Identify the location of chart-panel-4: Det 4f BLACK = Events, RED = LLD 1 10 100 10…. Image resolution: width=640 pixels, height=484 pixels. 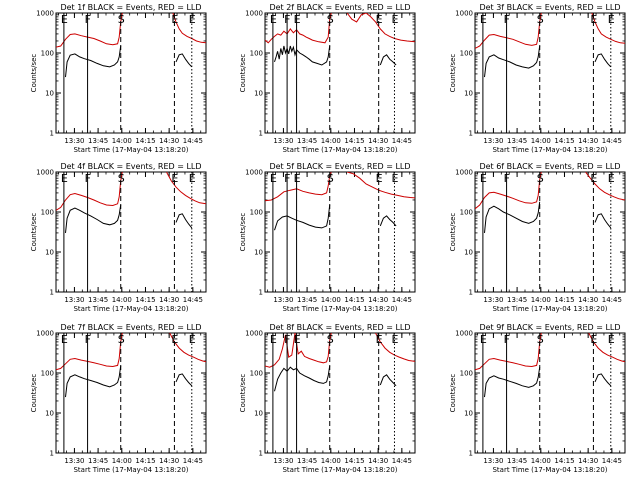
(118, 237).